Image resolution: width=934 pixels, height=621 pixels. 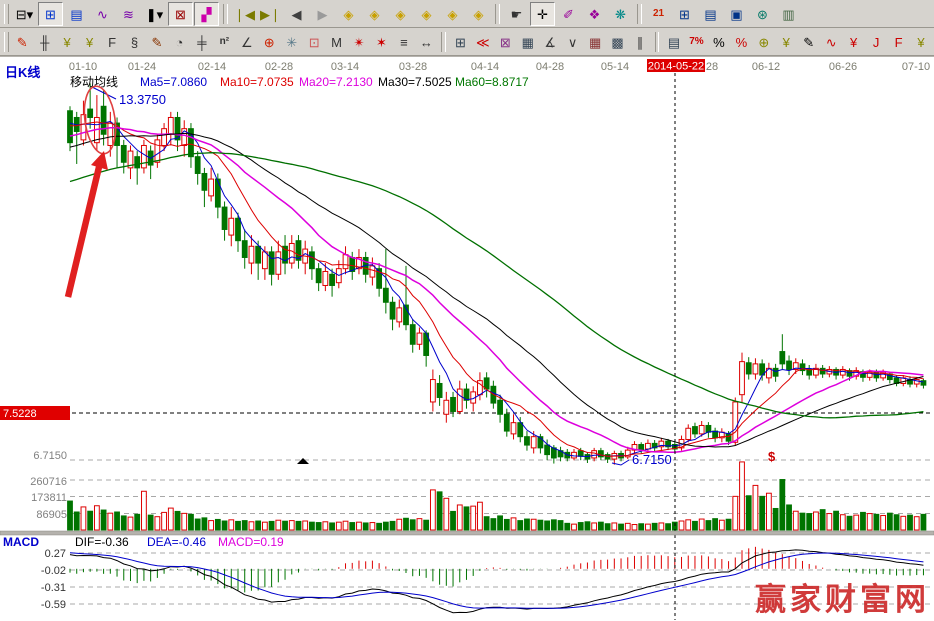 I want to click on n2-tool-button: n², so click(x=224, y=42).